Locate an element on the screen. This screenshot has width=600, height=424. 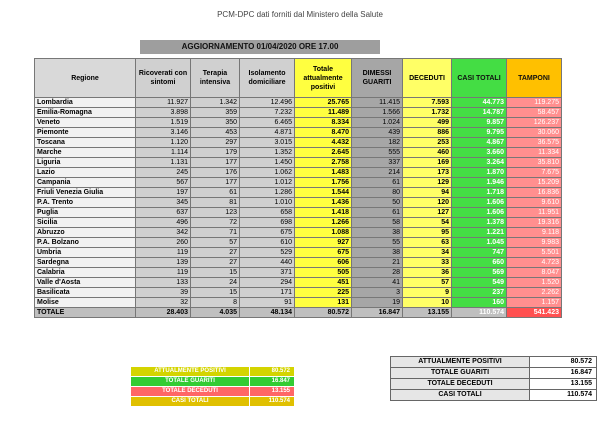
column-header: DECEDUTI is located at coordinates (427, 78).